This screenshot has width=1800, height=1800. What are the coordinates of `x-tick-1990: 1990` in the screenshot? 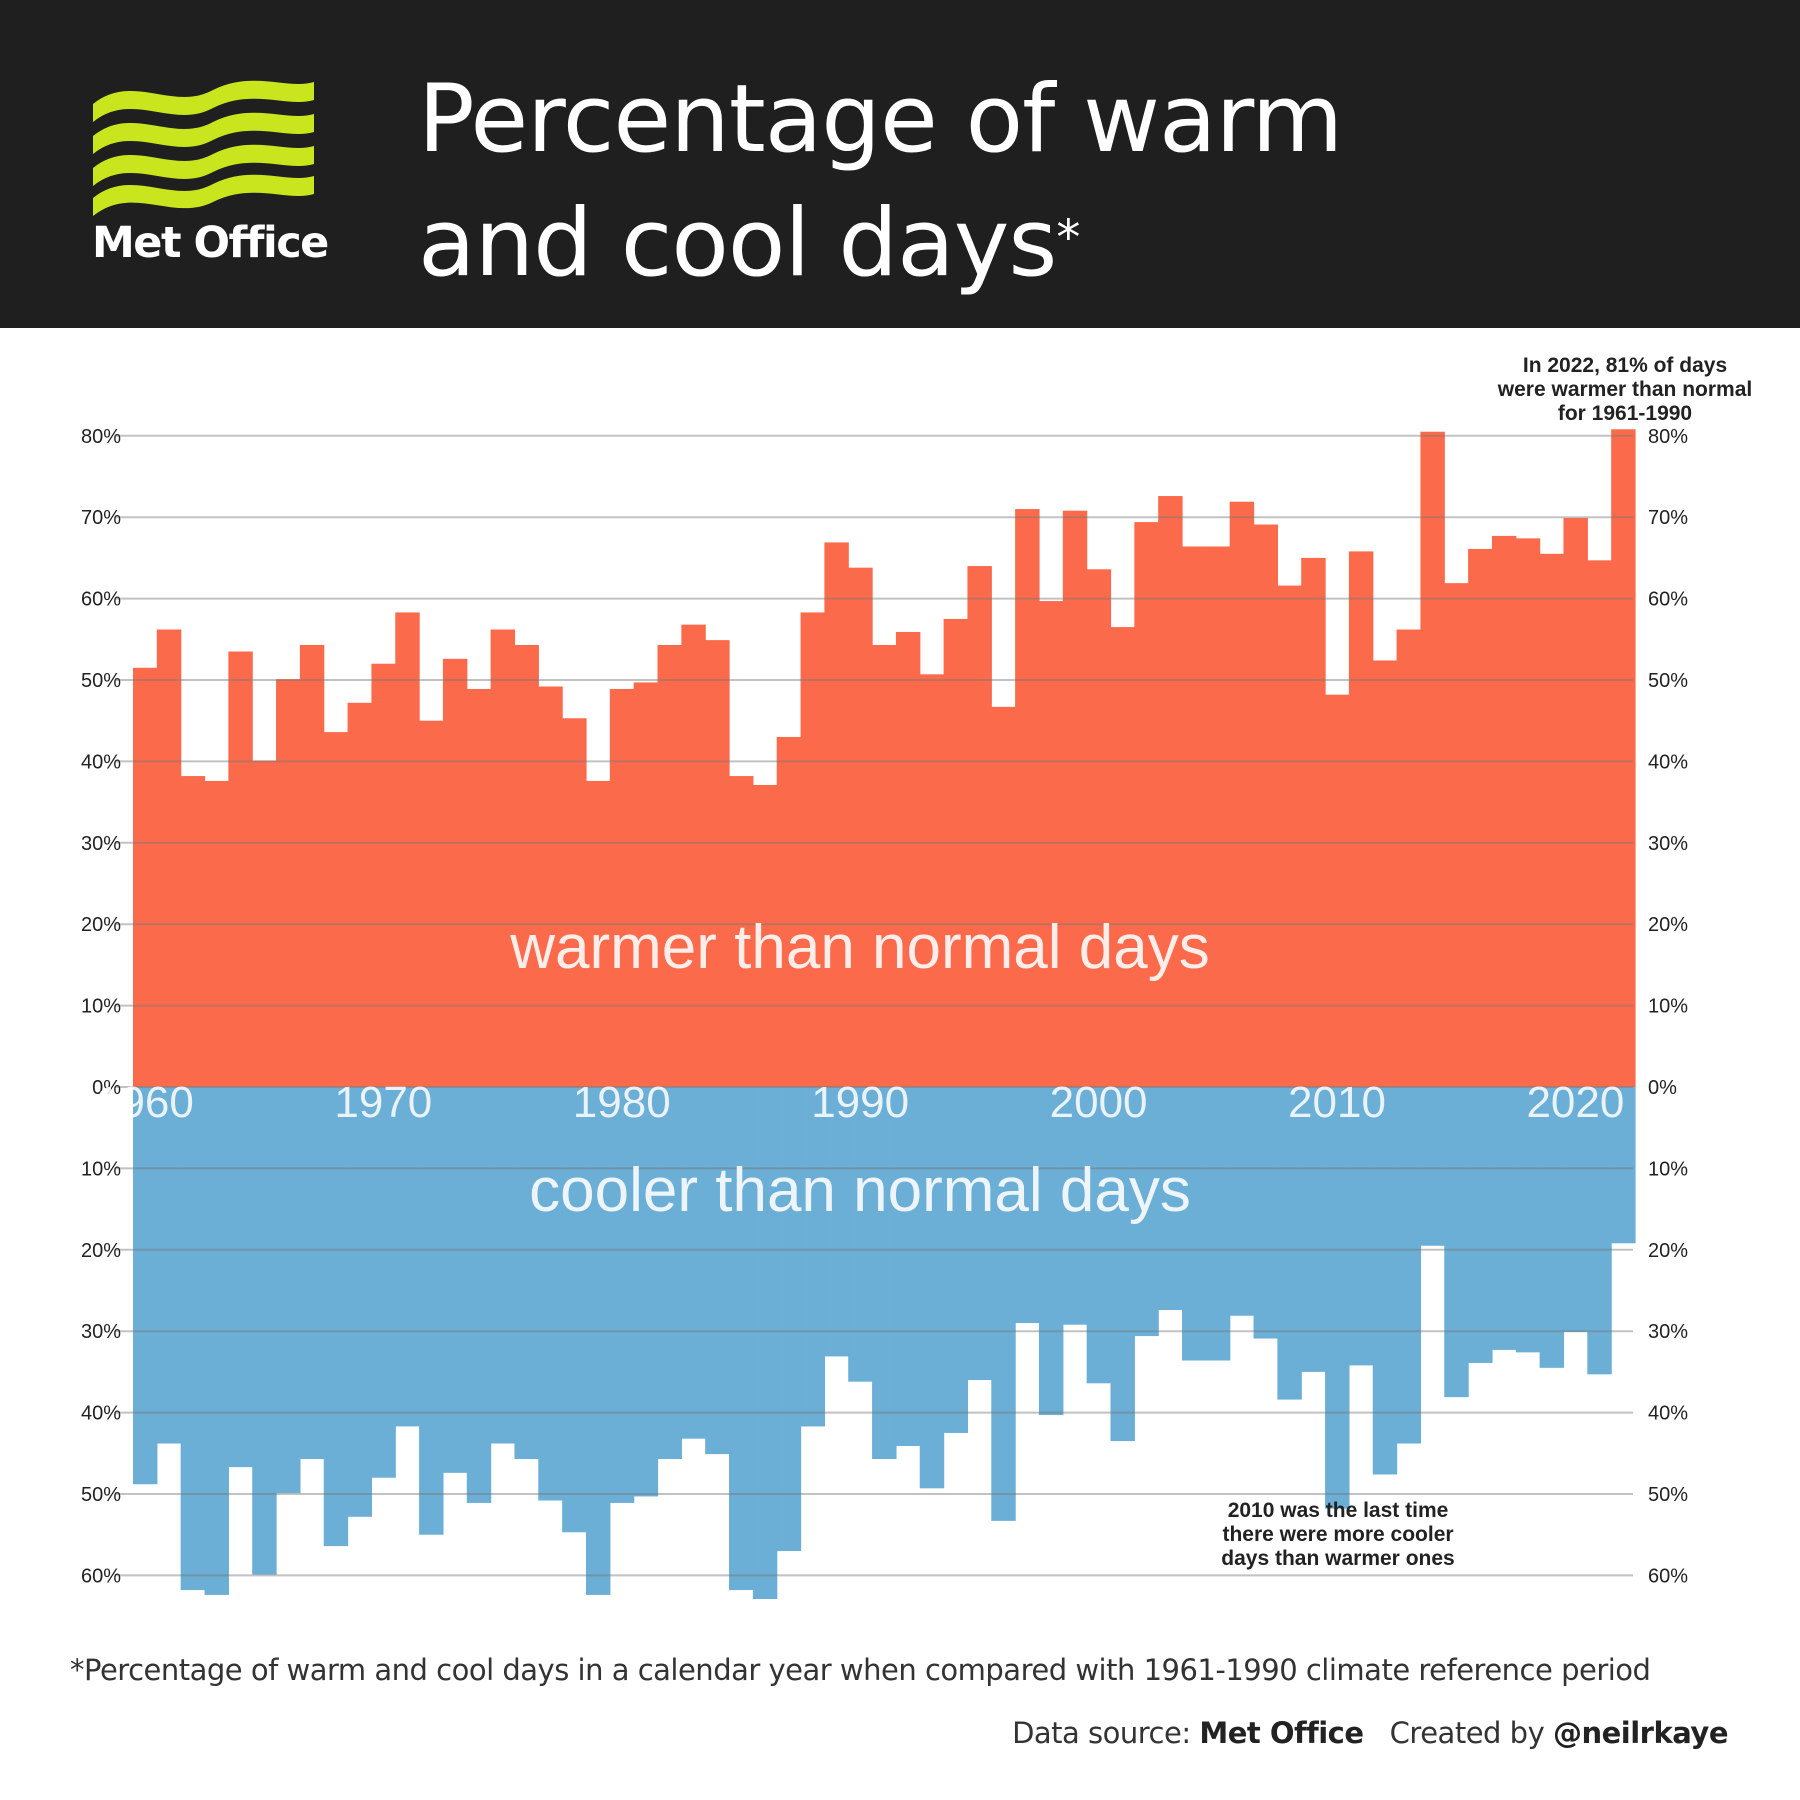 It's located at (860, 1102).